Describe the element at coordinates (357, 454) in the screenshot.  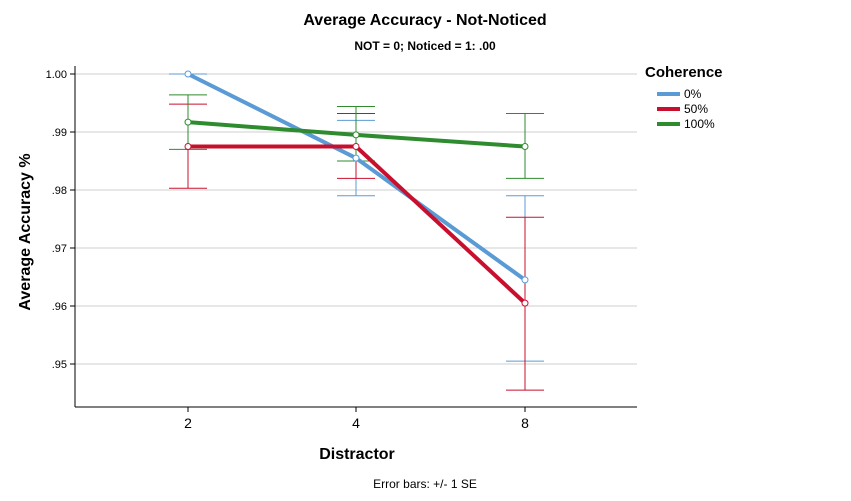
I see `x-axis-label: Distractor` at that location.